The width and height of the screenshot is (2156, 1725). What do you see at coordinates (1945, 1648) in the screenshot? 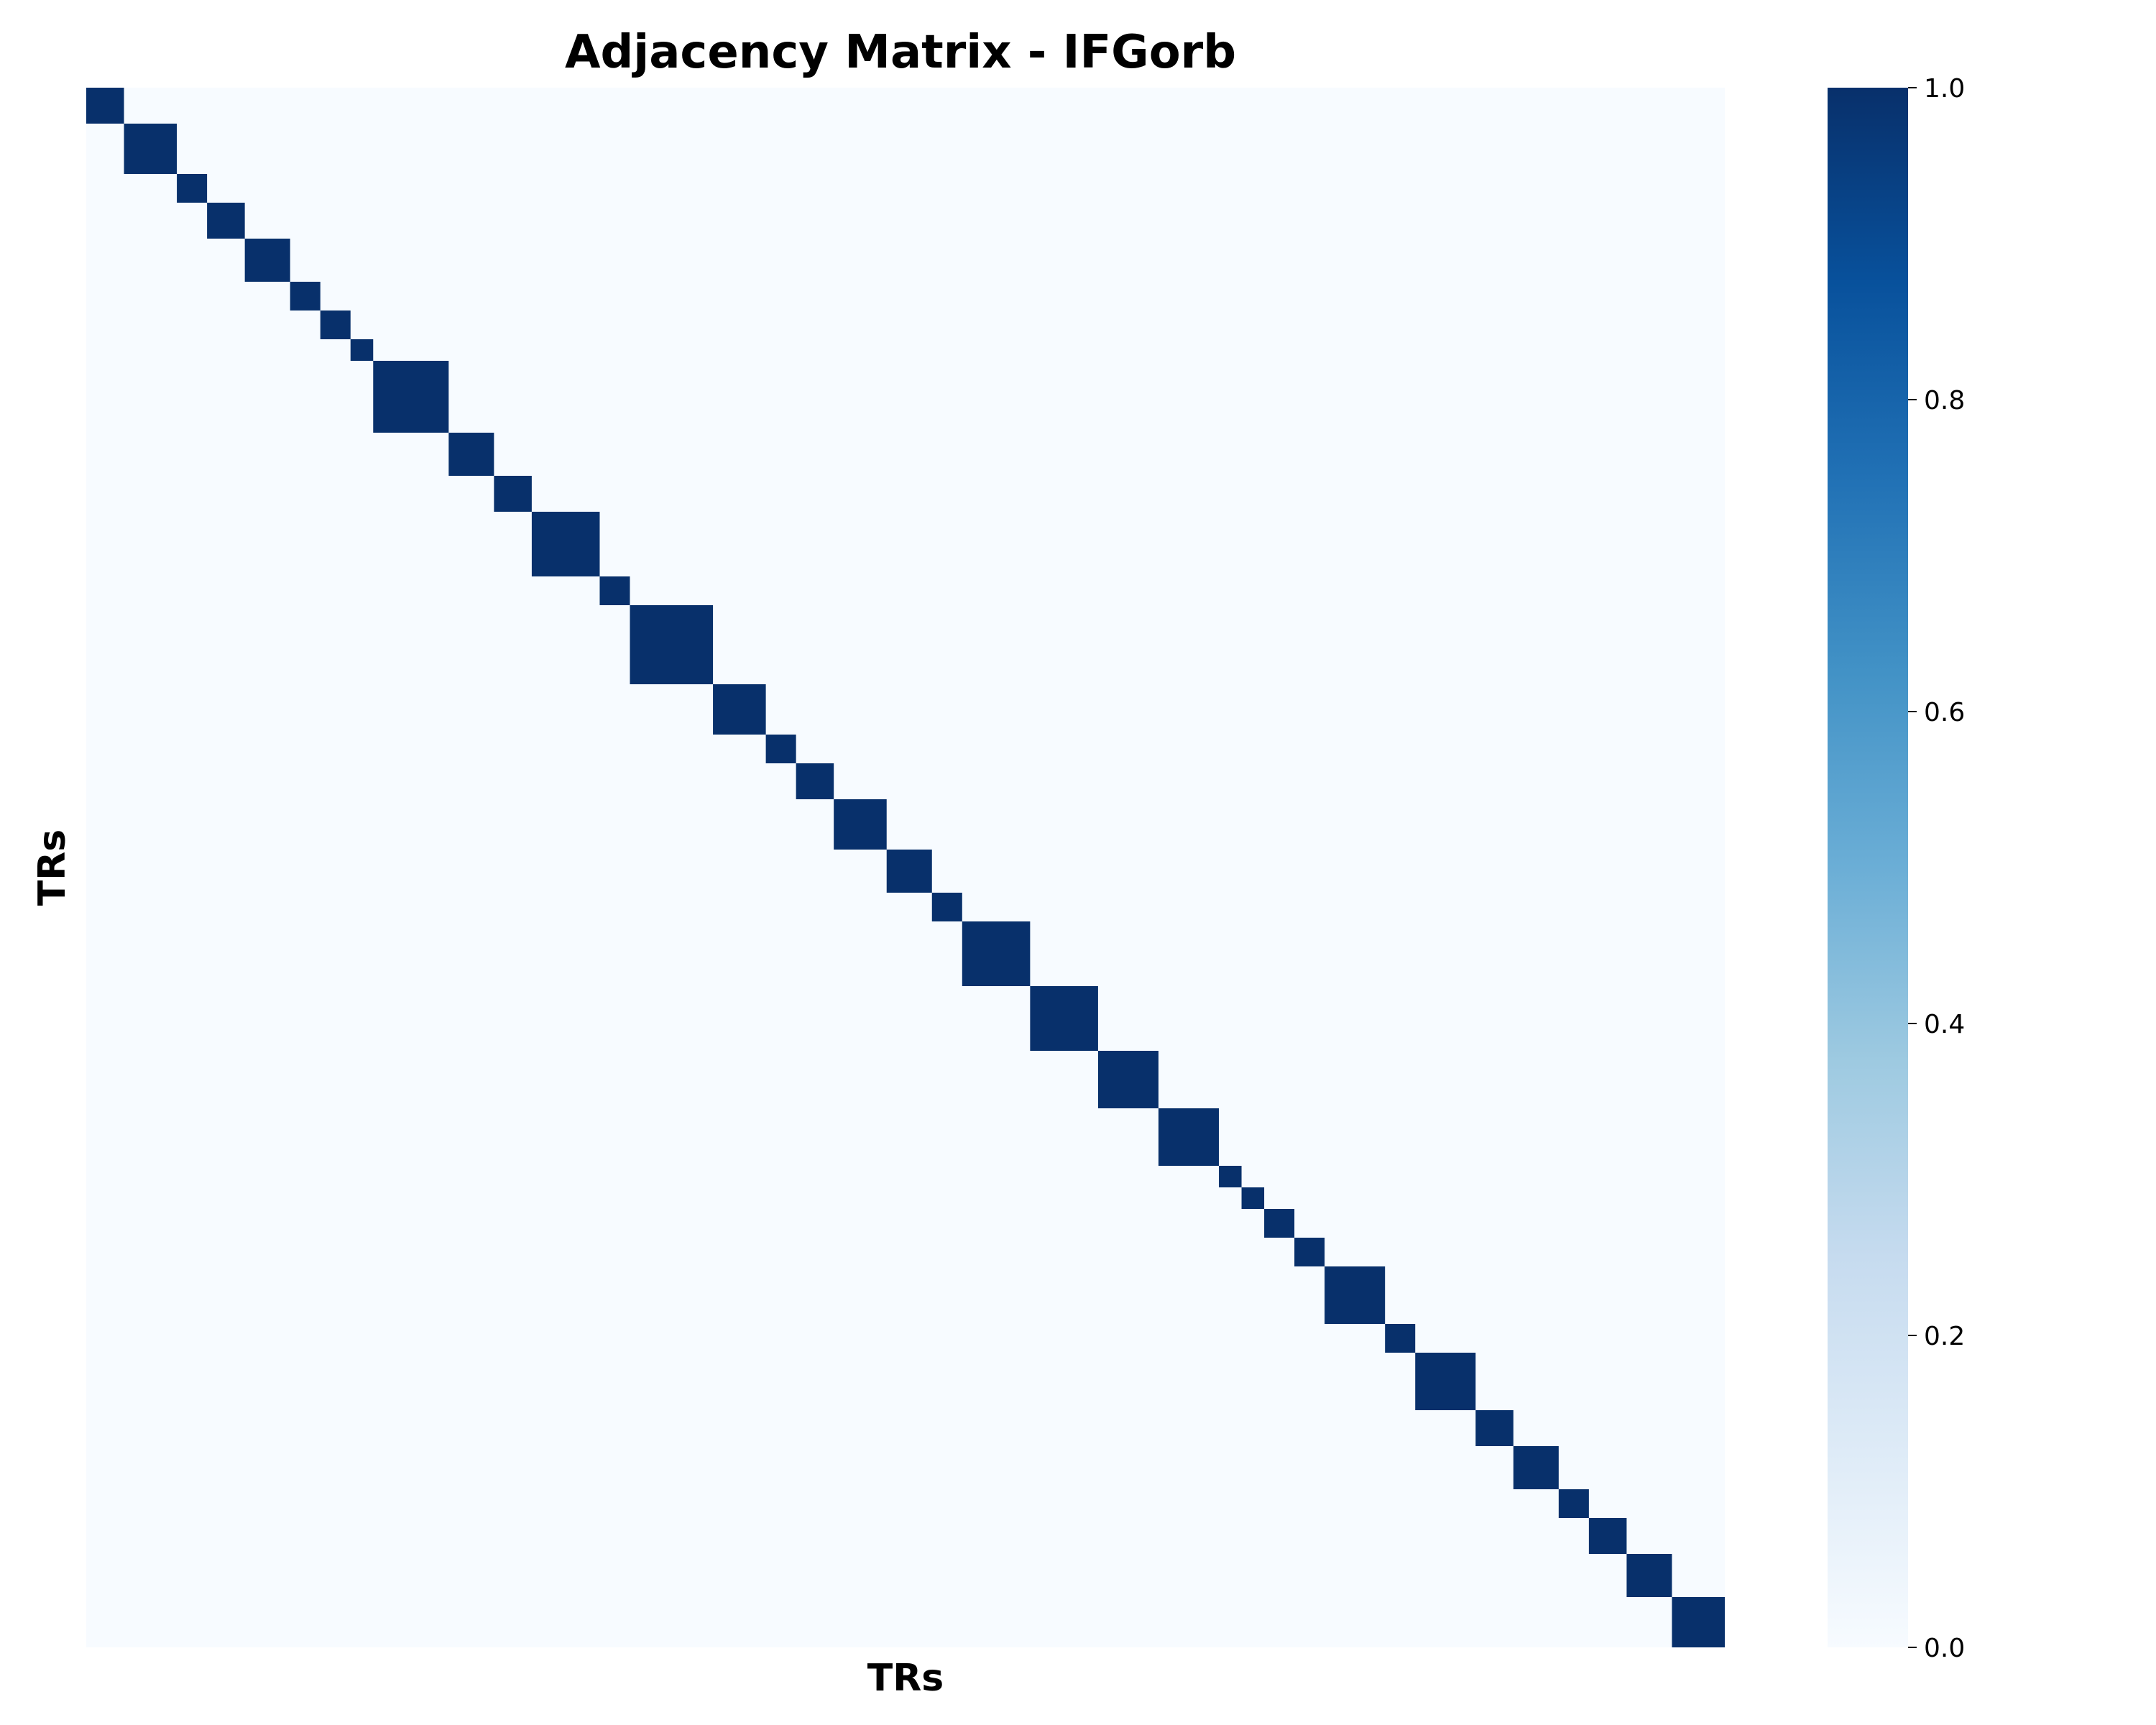
I see `colorbar-tick-label: 0.0` at bounding box center [1945, 1648].